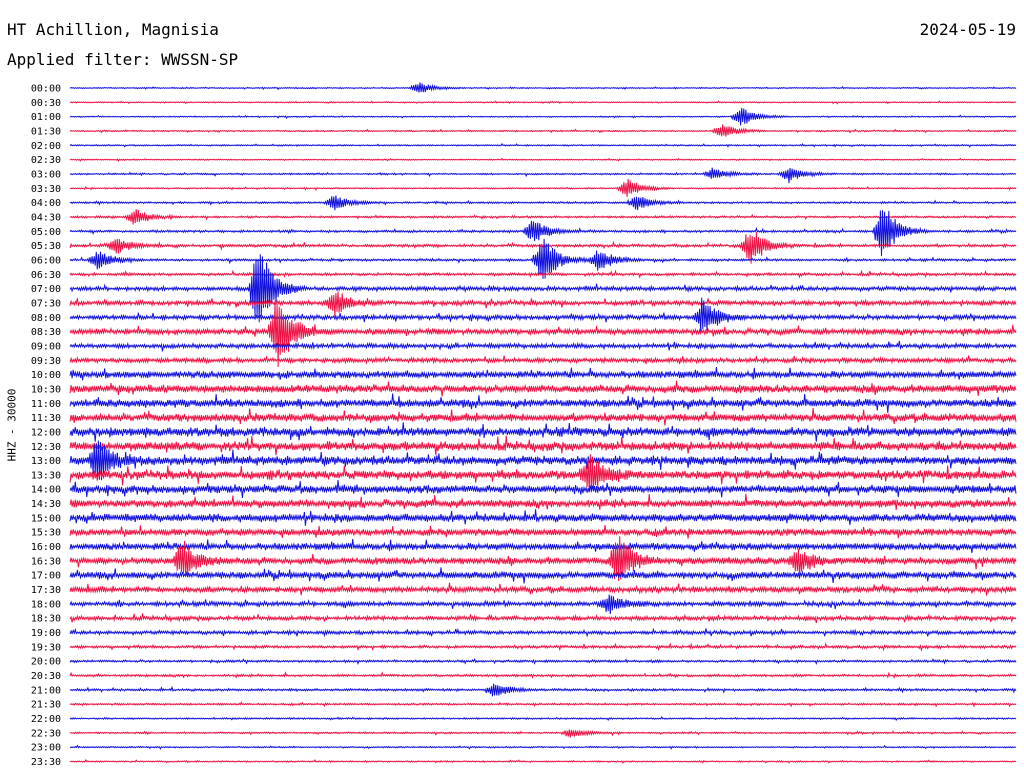 The image size is (1024, 780). Describe the element at coordinates (113, 29) in the screenshot. I see `station-title: HT Achillion, Magnisia` at that location.